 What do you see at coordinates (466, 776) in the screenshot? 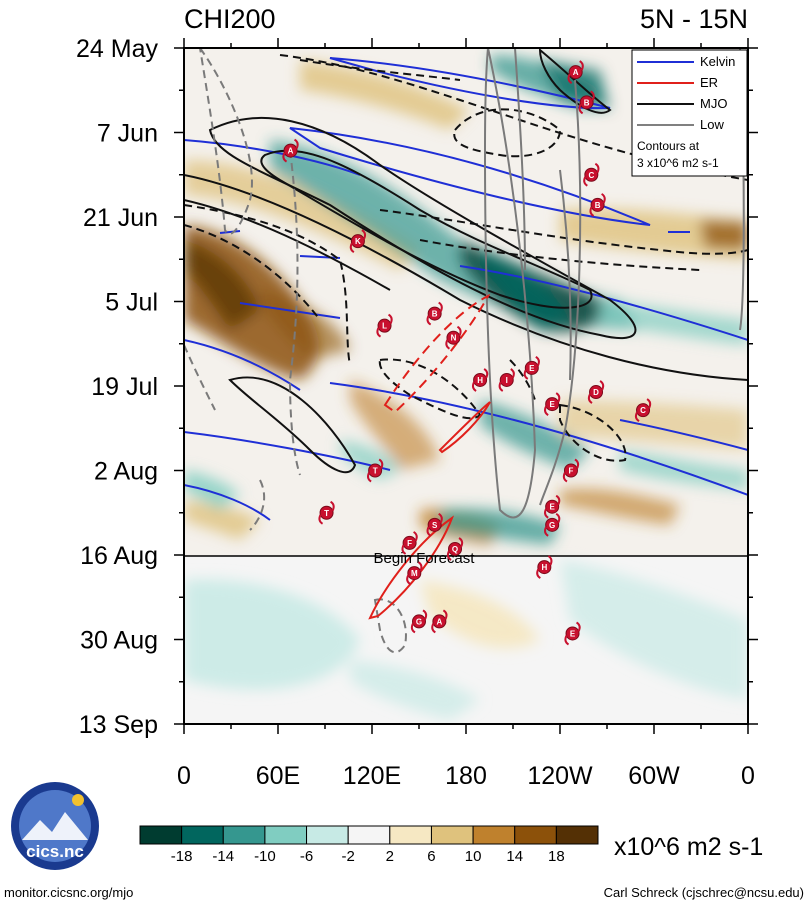
I see `x-axis-labels: 0 60E 120E 180 120W 60W 0` at bounding box center [466, 776].